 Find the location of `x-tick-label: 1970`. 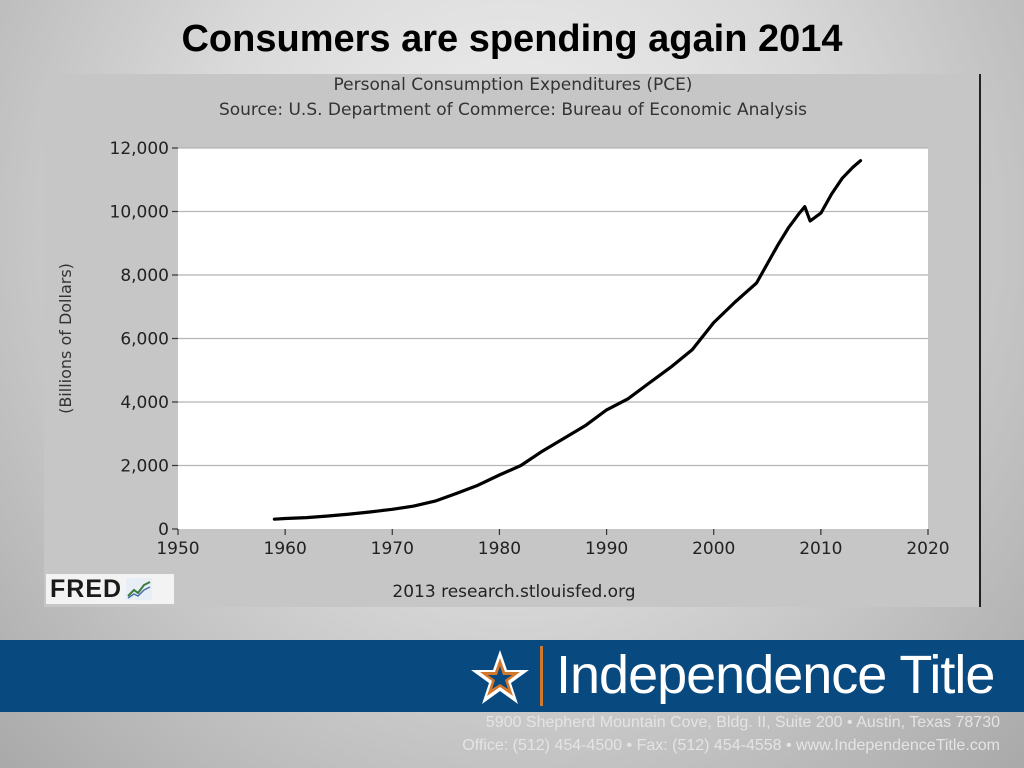

x-tick-label: 1970 is located at coordinates (392, 549).